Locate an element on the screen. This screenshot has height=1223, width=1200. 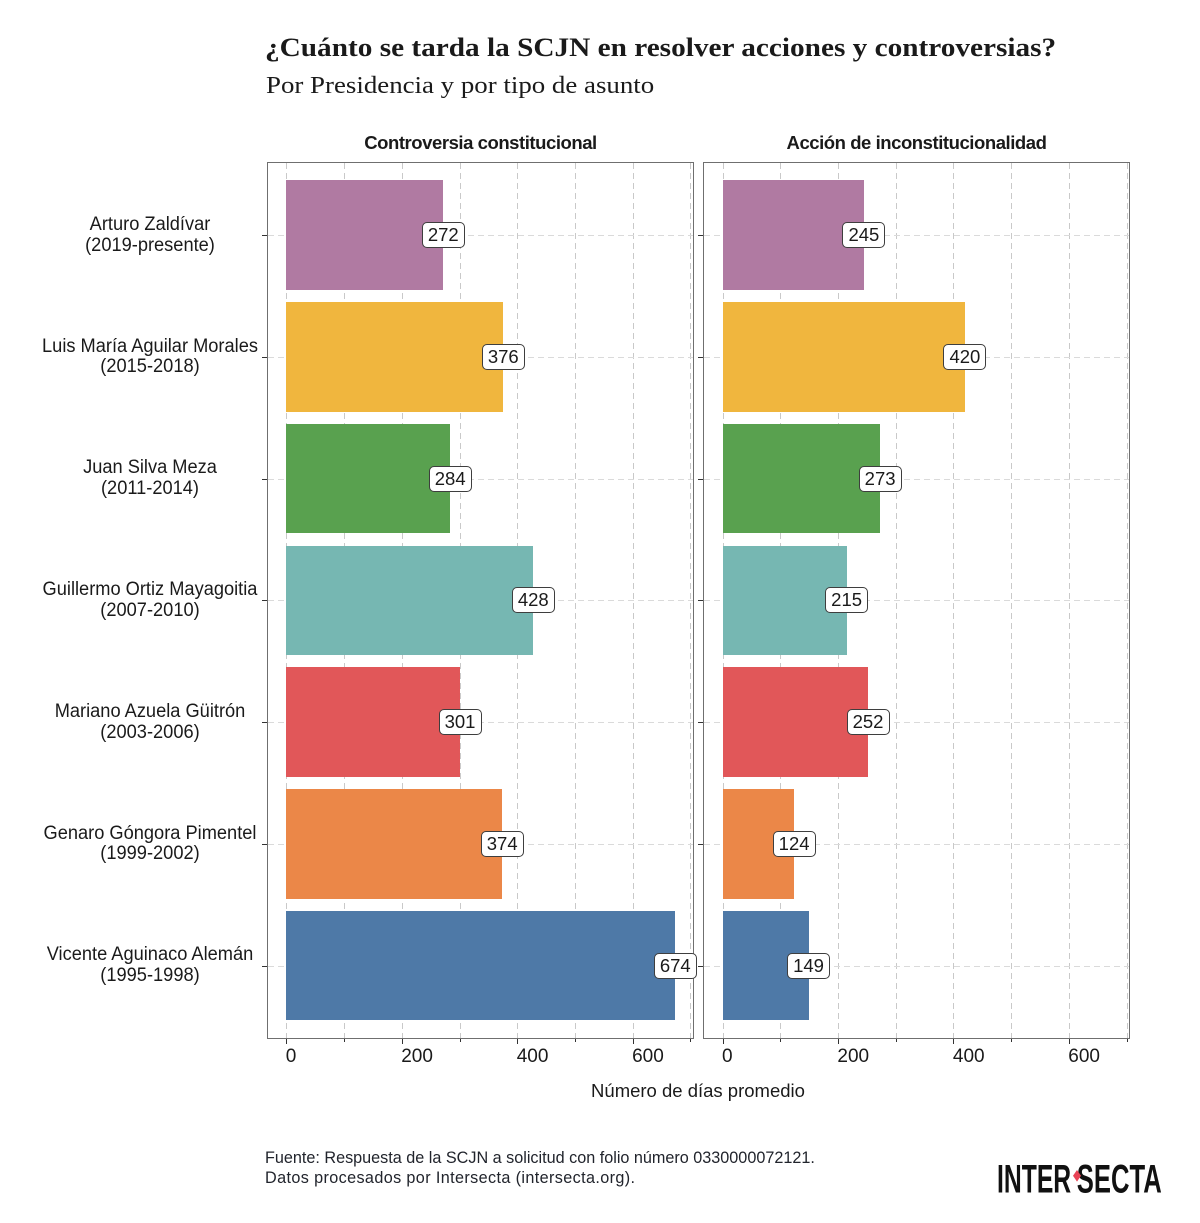
svg-text: SECTA is located at coordinates (1119, 1180).